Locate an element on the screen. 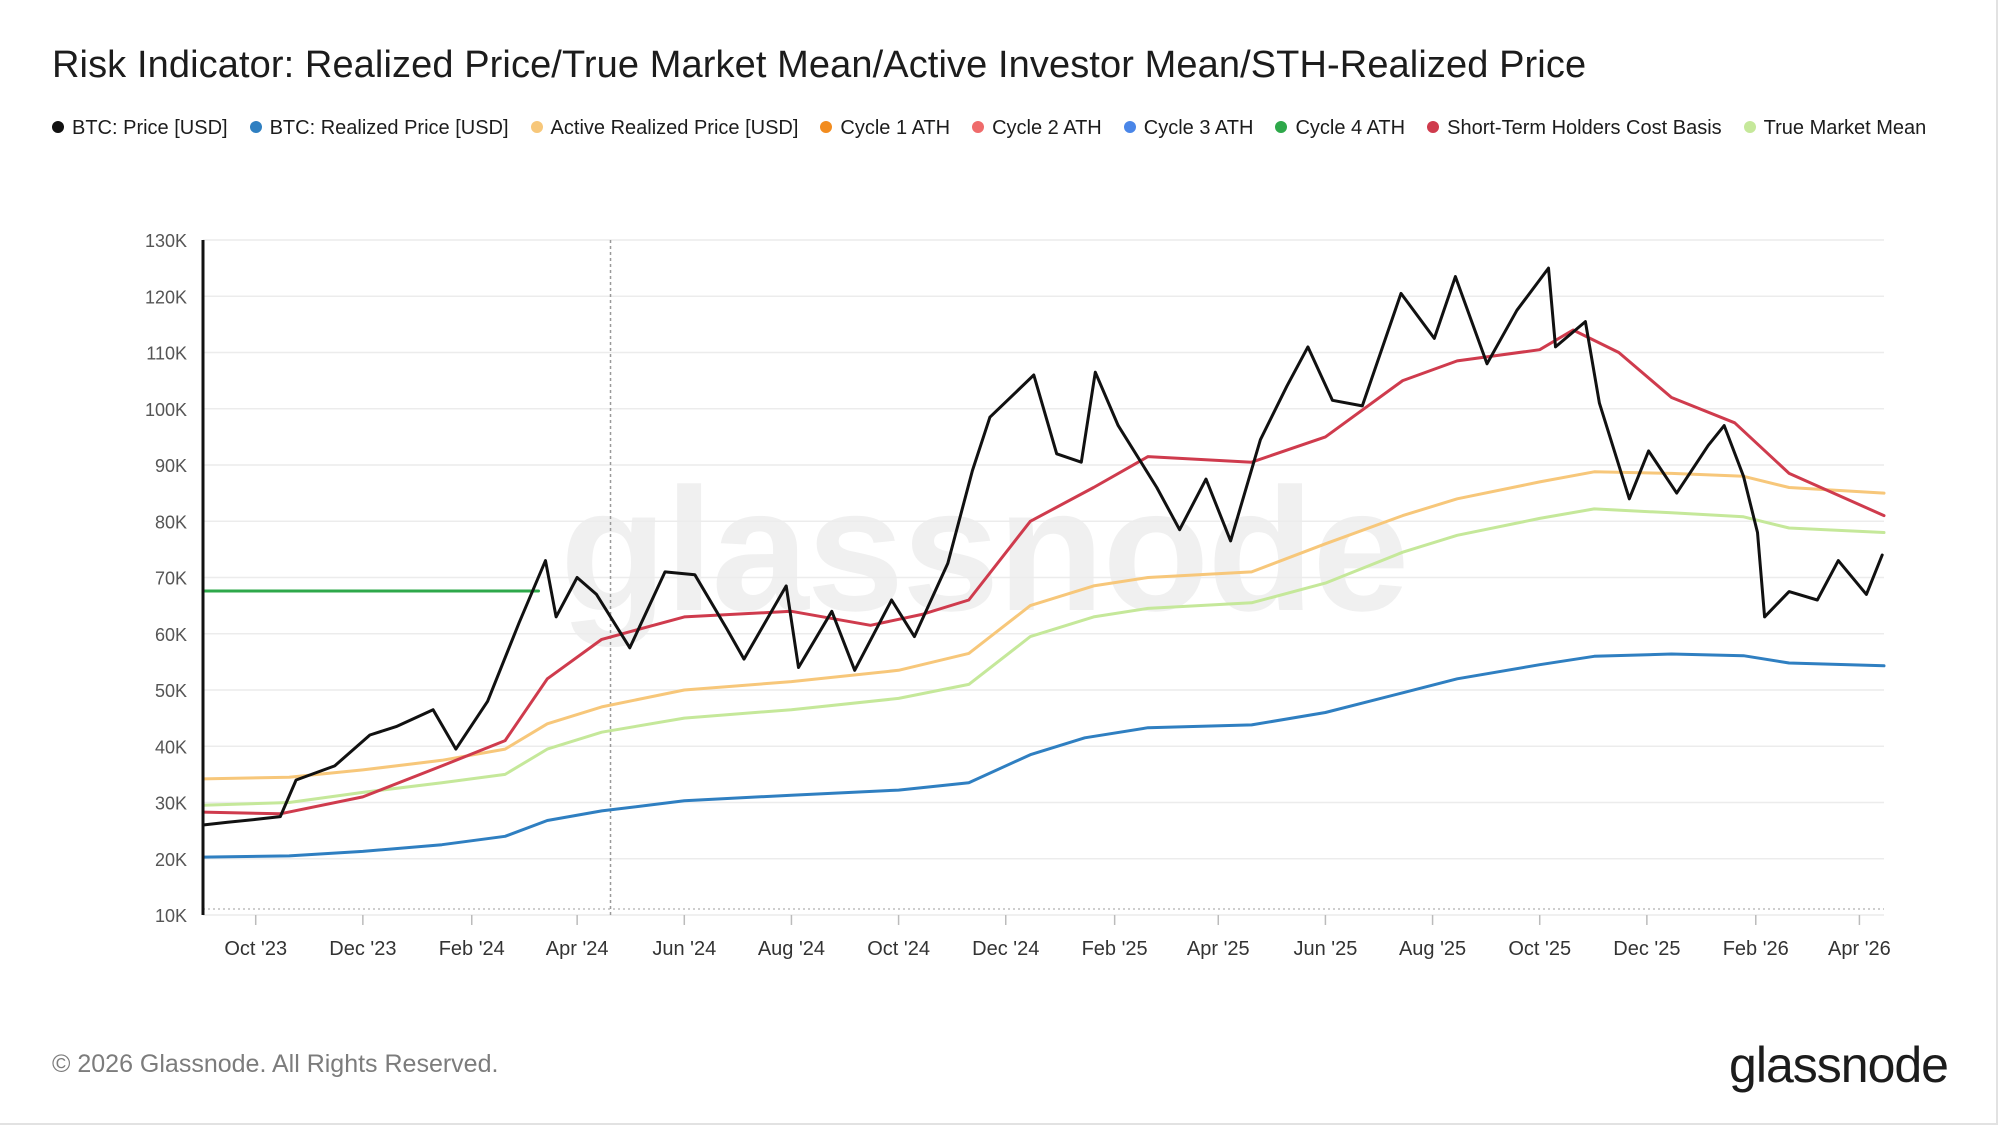 Image resolution: width=2000 pixels, height=1127 pixels. x-tick-label: Apr '25 is located at coordinates (1218, 949).